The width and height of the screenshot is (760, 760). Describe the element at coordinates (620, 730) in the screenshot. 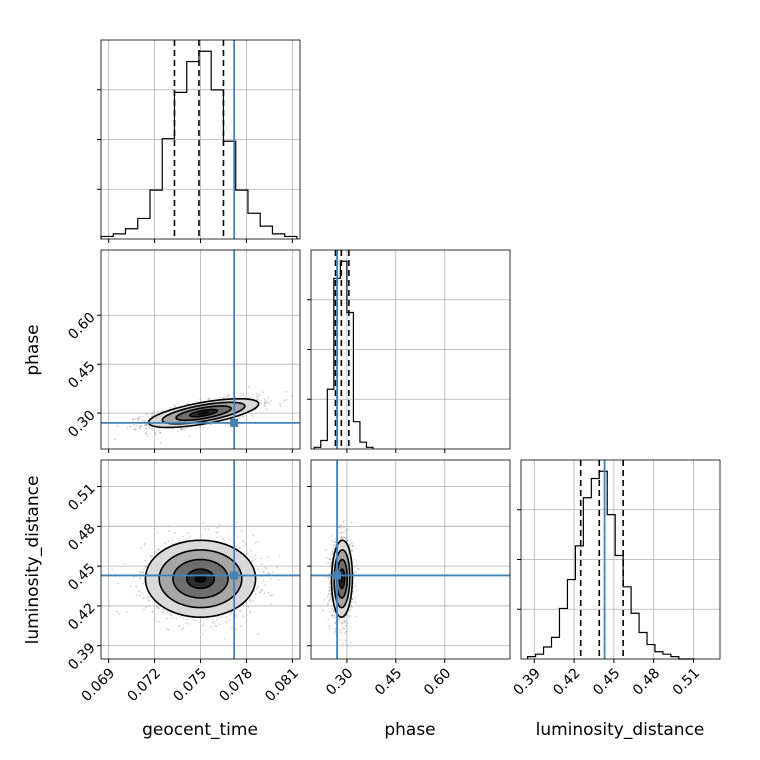

I see `xlabel-luminosity-distance: luminosity_distance` at that location.